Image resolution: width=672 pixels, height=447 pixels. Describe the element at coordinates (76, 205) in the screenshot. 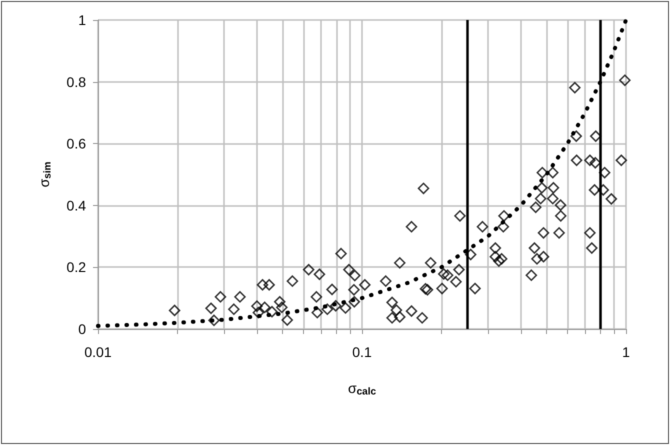

I see `y-tick-label: 0.4` at that location.